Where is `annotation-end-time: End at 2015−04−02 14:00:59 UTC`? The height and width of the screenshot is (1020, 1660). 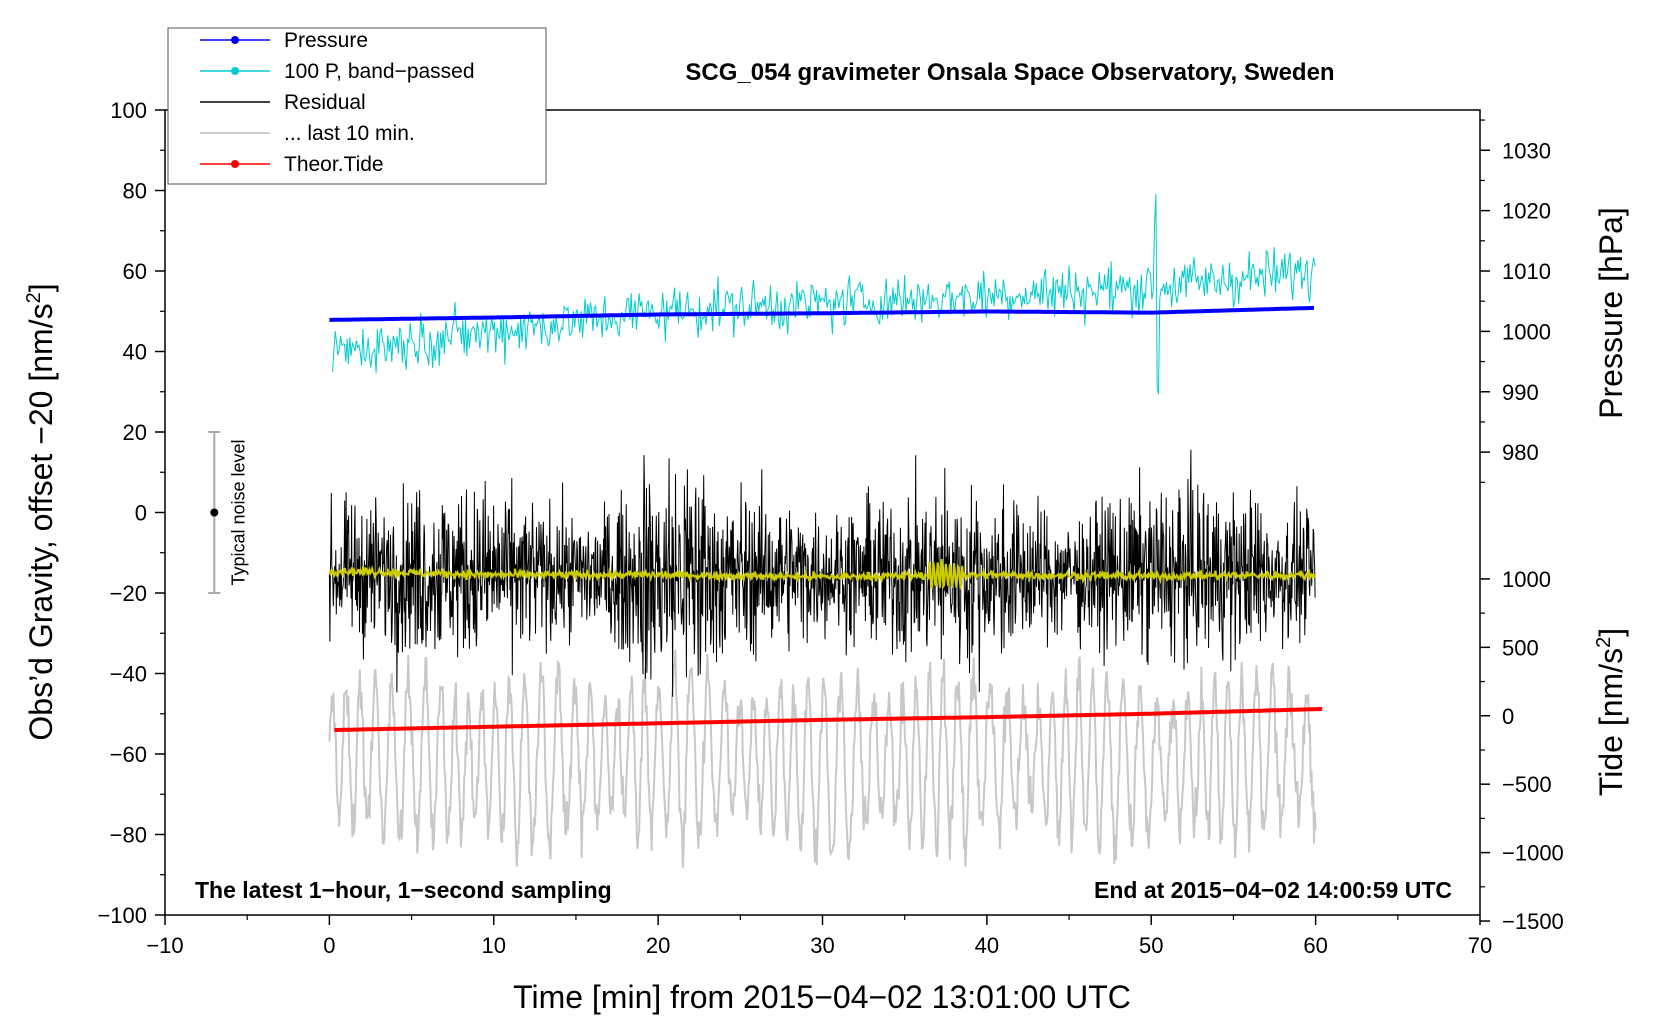 annotation-end-time: End at 2015−04−02 14:00:59 UTC is located at coordinates (1273, 890).